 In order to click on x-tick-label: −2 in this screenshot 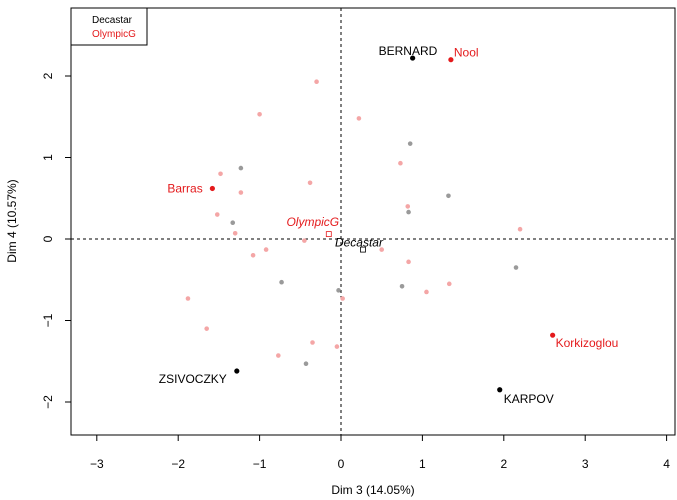, I will do `click(178, 464)`.